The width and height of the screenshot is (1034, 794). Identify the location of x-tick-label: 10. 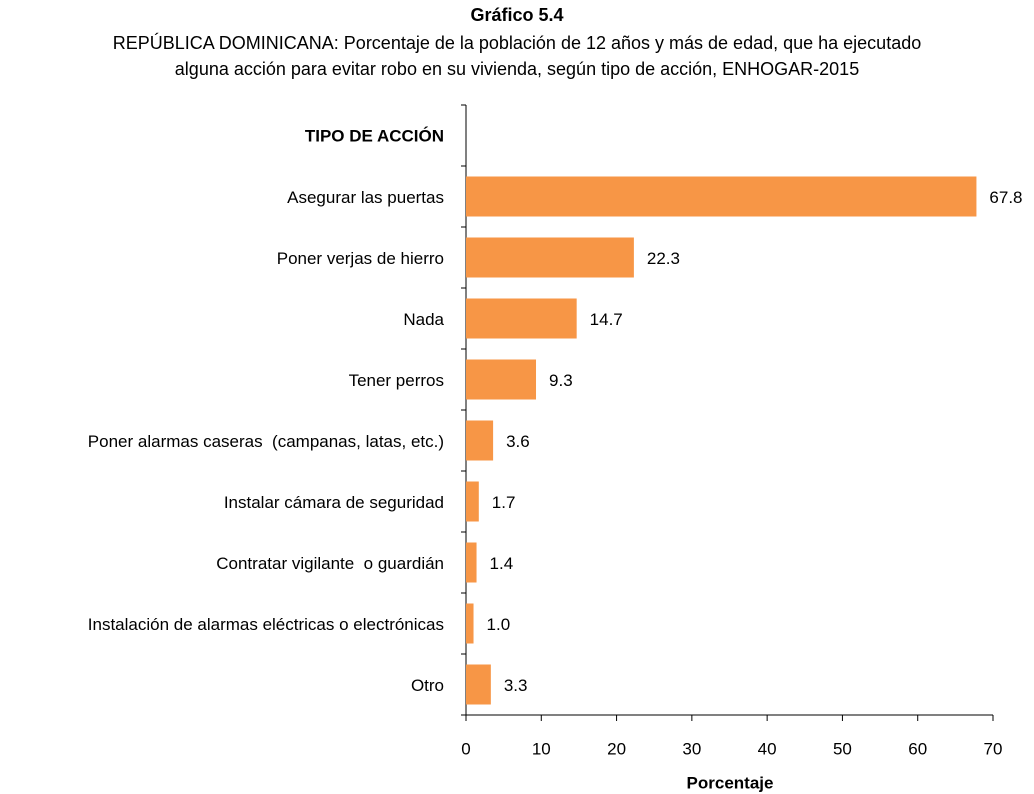
(541, 748).